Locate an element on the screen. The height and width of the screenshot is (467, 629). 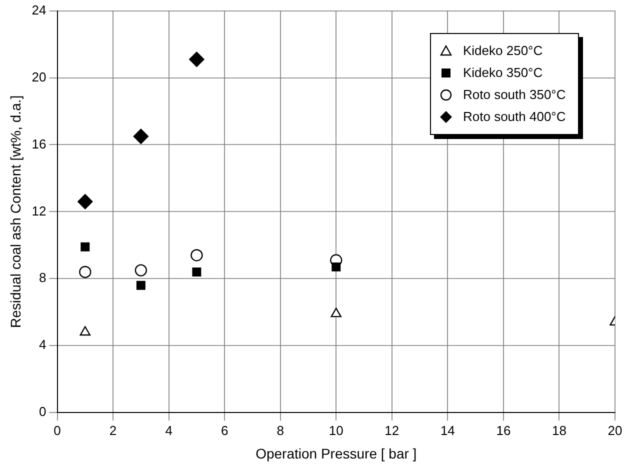
y-tick-label: 0 is located at coordinates (42, 412).